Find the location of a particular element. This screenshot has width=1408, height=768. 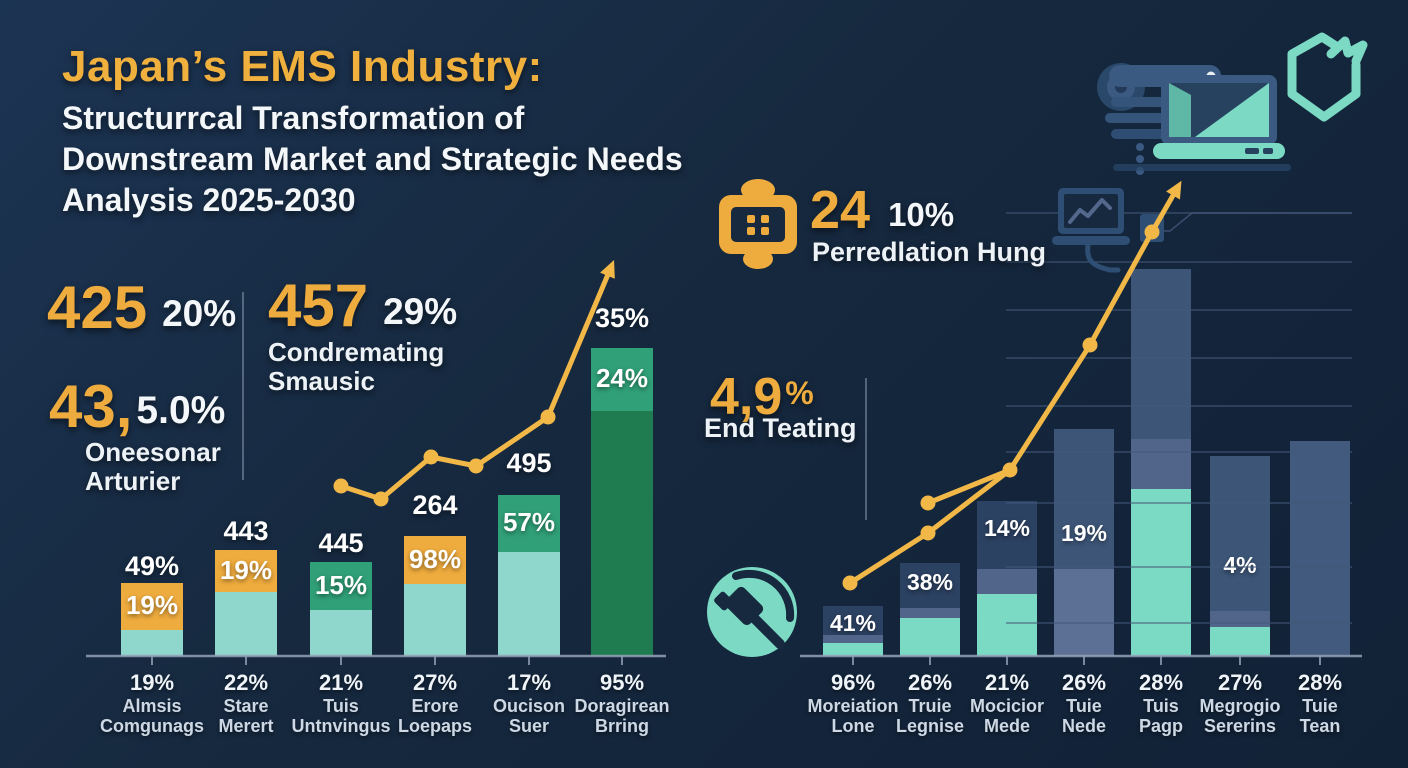

x-axis-label: 27% Erore Loepaps is located at coordinates (435, 703).